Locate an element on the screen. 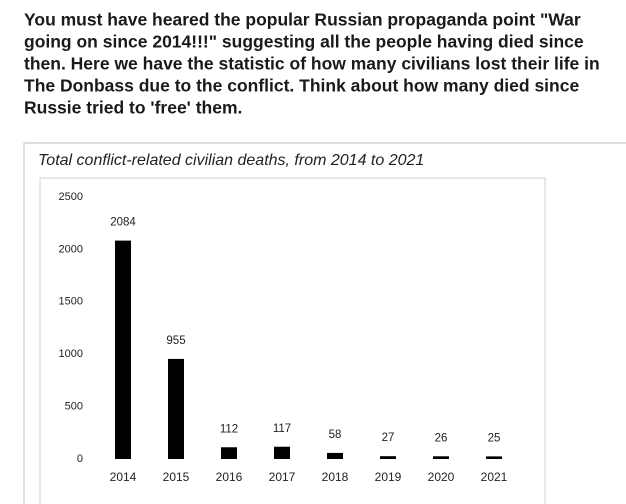  post-text-line: Russie tried to 'free' them. is located at coordinates (133, 108).